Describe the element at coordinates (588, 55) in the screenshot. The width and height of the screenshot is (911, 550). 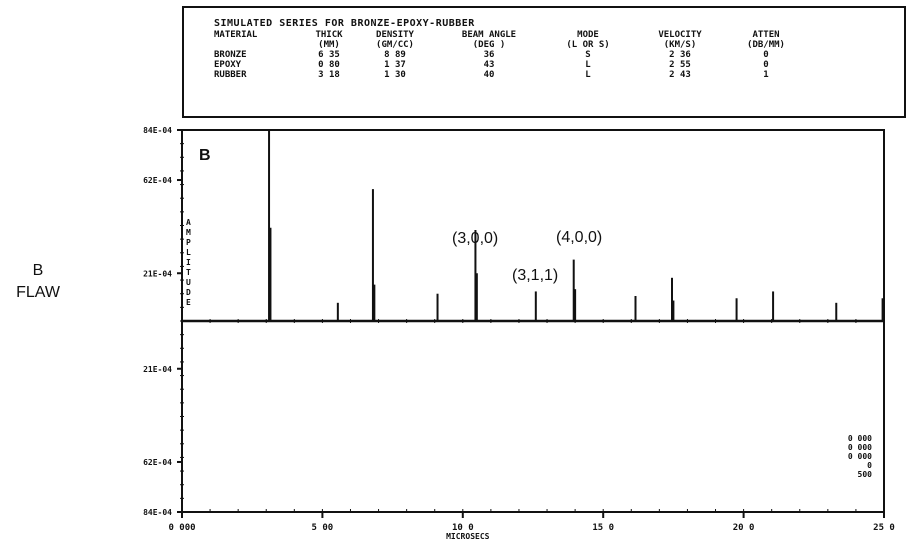
I see `table-cell: S` at that location.